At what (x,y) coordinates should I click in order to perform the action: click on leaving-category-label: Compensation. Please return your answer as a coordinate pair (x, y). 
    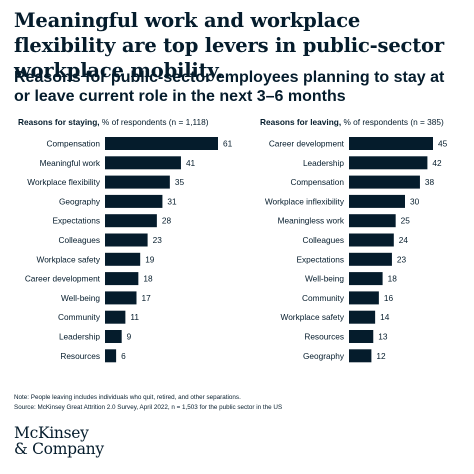
    Looking at the image, I should click on (317, 182).